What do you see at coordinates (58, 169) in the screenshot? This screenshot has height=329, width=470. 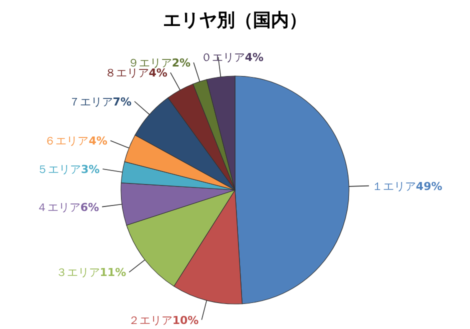 I see `slice-label: ５エリア` at bounding box center [58, 169].